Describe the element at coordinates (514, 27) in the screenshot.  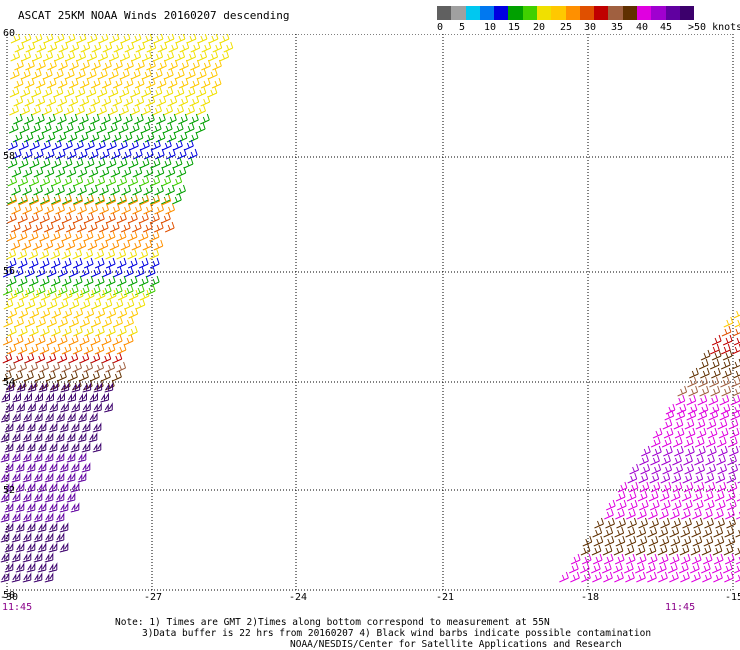
I see `scale-label: 15` at that location.